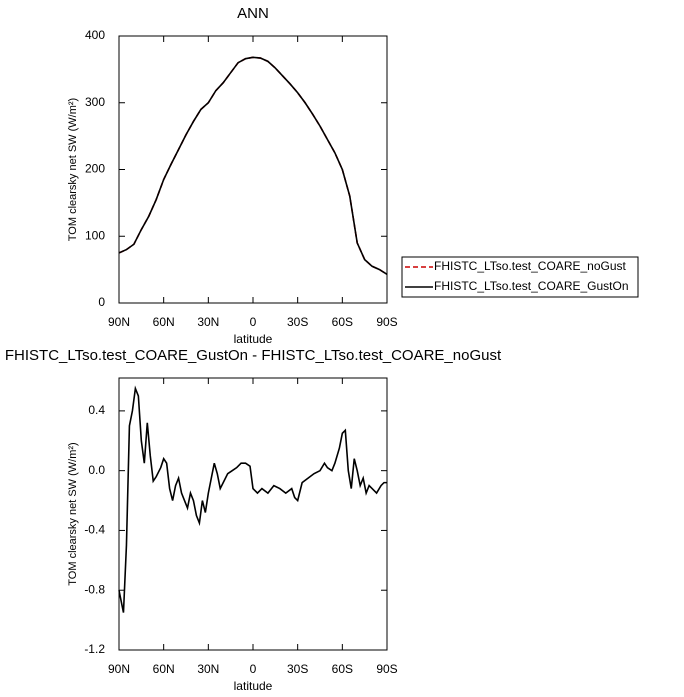  What do you see at coordinates (95, 169) in the screenshot?
I see `y-tick-label: 200` at bounding box center [95, 169].